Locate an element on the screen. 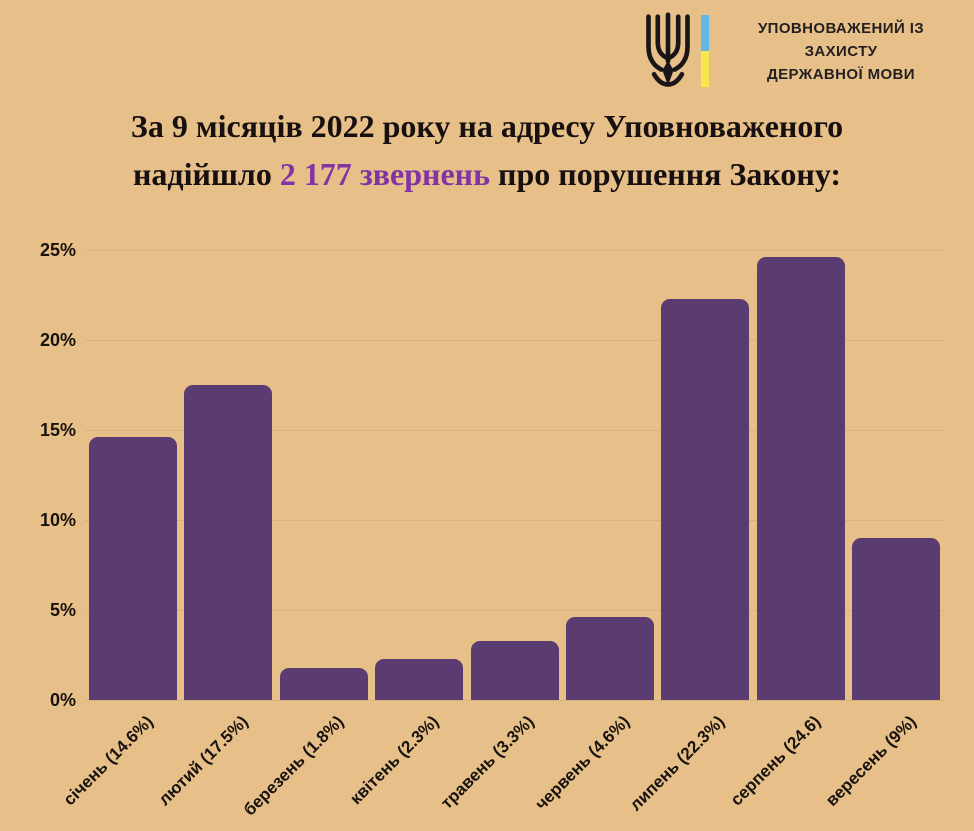 The height and width of the screenshot is (831, 974). gridline-20% is located at coordinates (515, 340).